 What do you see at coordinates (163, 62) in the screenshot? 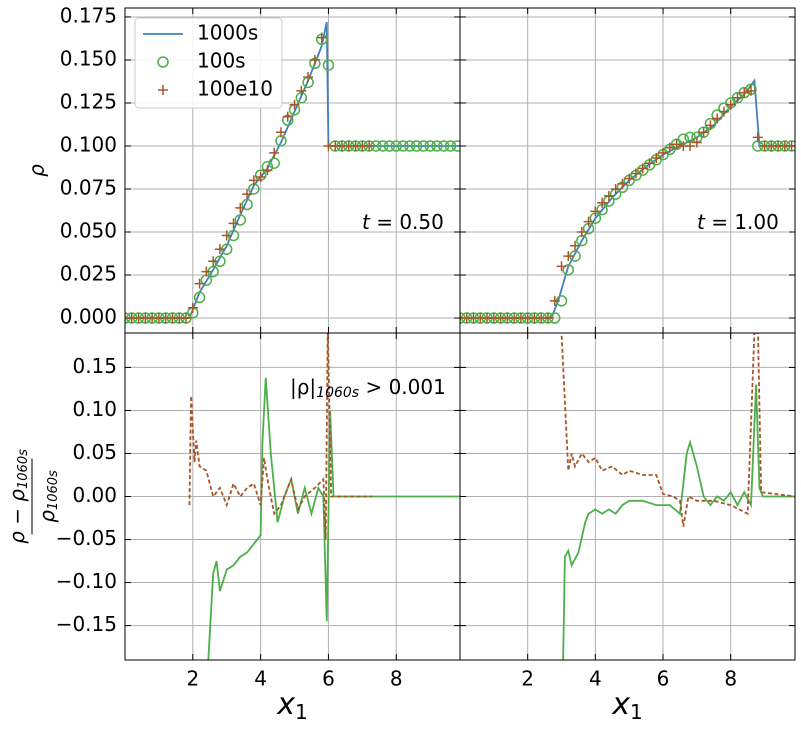
I see `legend-marker` at bounding box center [163, 62].